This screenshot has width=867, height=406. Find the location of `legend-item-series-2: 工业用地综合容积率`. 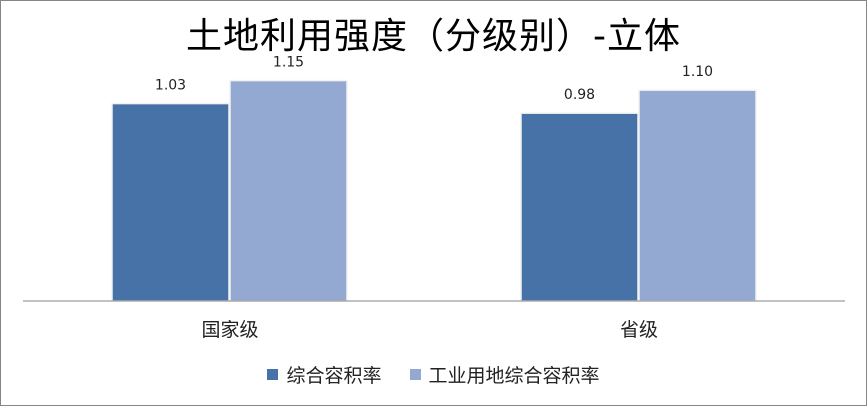

legend-item-series-2: 工业用地综合容积率 is located at coordinates (504, 374).